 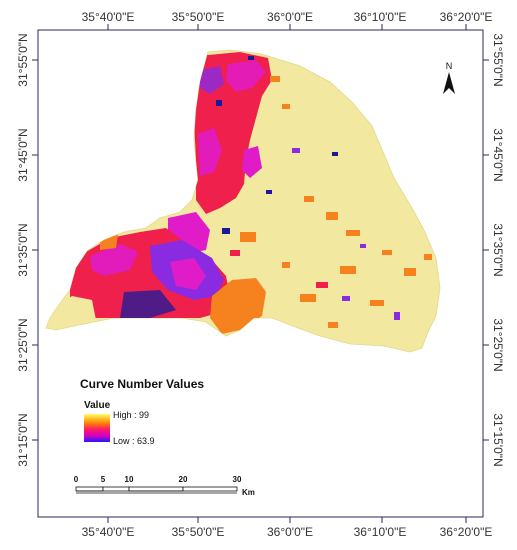 I want to click on north-arrow: N, so click(x=449, y=77).